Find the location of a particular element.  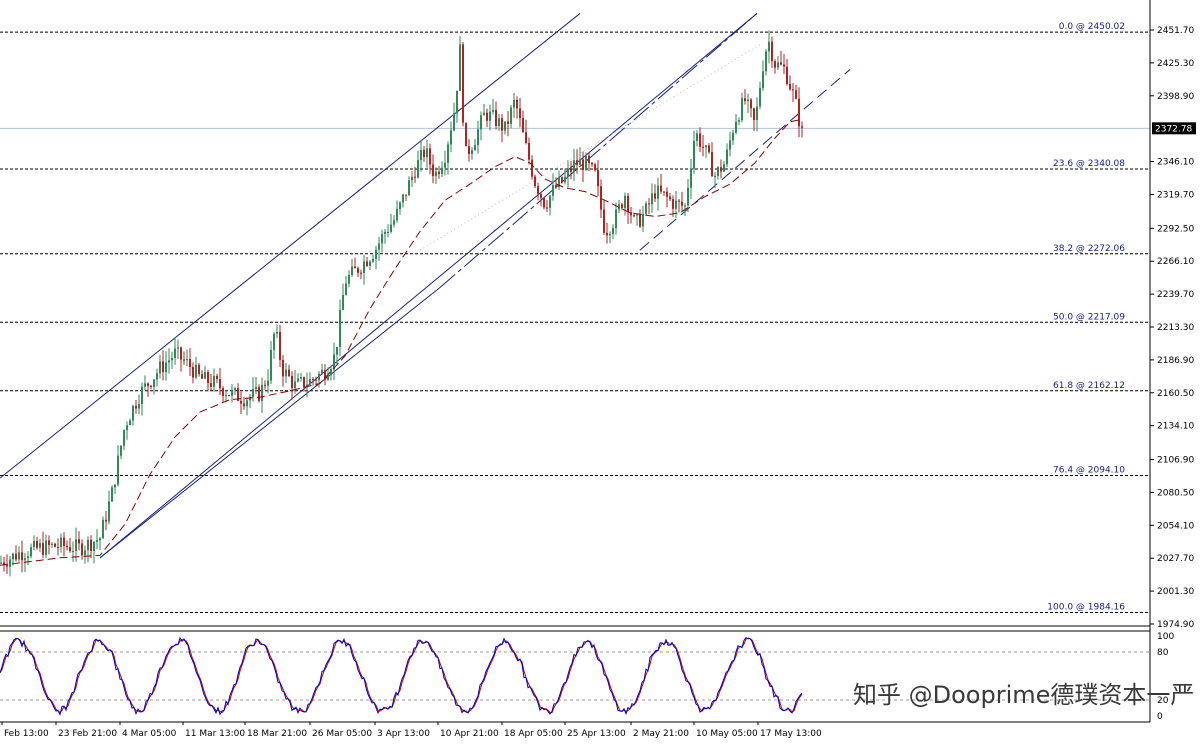

y-tick-label: 2346.10 is located at coordinates (1175, 163).